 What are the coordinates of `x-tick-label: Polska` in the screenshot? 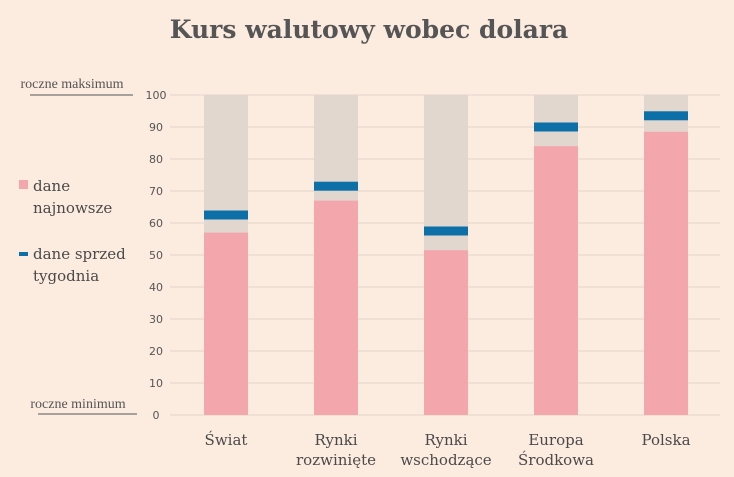 It's located at (665, 440).